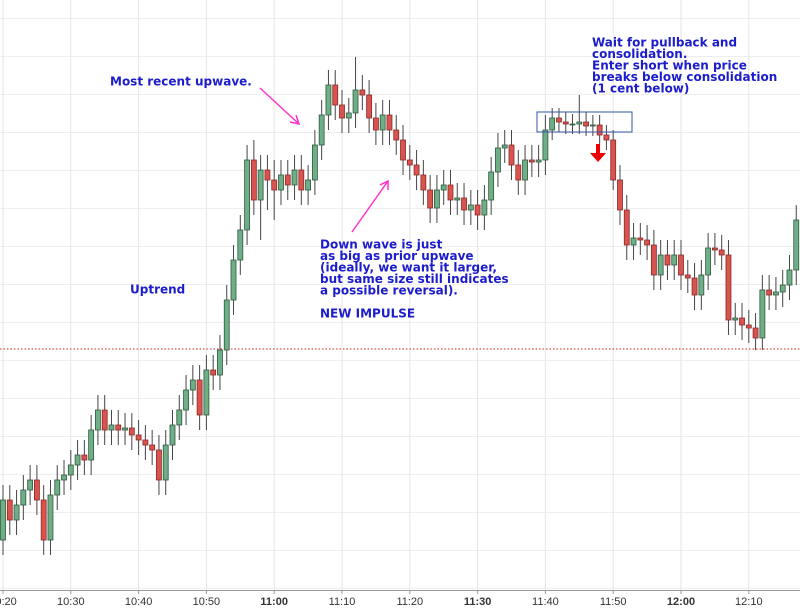 This screenshot has width=800, height=609. What do you see at coordinates (274, 602) in the screenshot?
I see `x-tick-label: 11:00` at bounding box center [274, 602].